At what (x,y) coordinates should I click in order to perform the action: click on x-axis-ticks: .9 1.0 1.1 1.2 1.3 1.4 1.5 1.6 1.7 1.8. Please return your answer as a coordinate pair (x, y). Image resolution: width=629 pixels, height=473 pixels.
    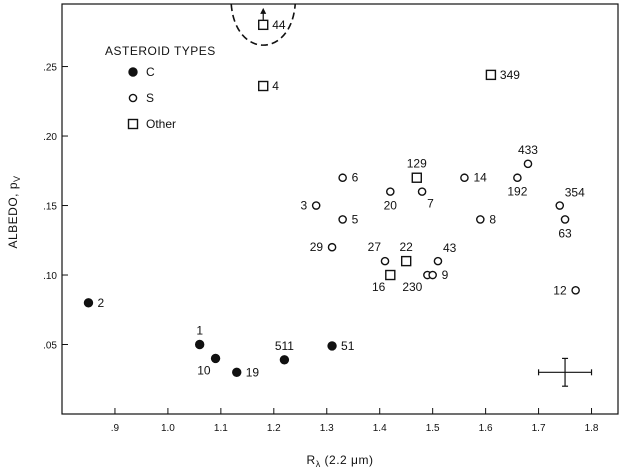
    Looking at the image, I should click on (355, 421).